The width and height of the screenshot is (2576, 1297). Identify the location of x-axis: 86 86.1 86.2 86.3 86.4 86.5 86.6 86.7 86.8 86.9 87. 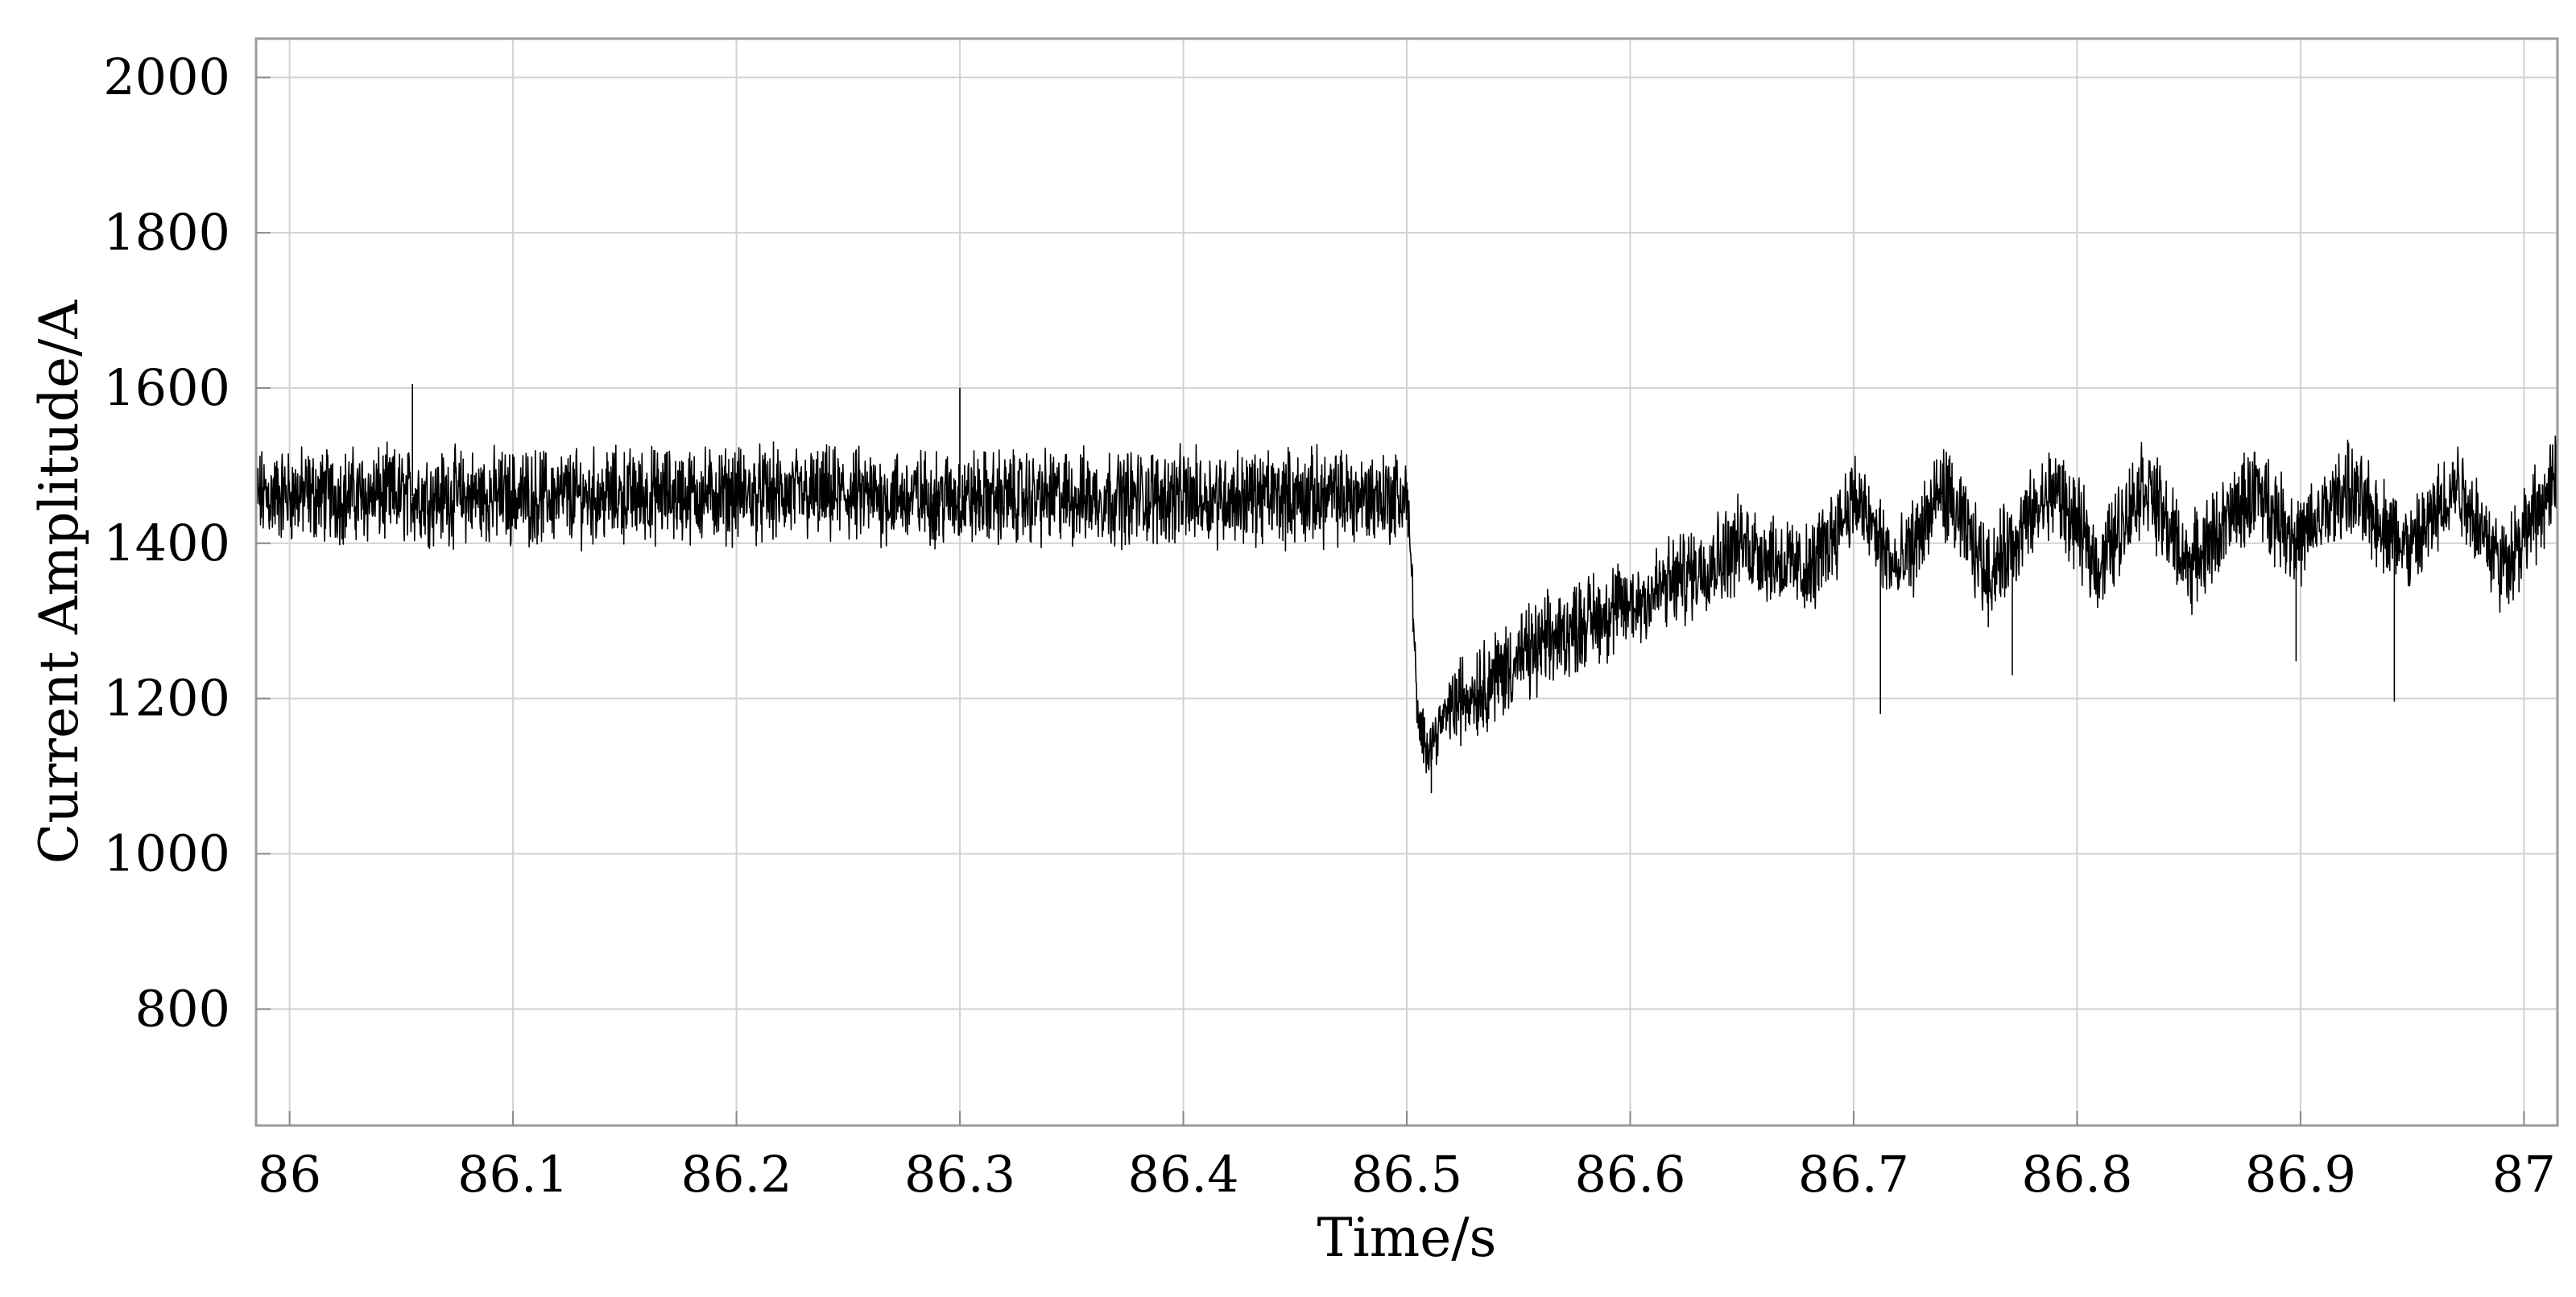
(1407, 1157).